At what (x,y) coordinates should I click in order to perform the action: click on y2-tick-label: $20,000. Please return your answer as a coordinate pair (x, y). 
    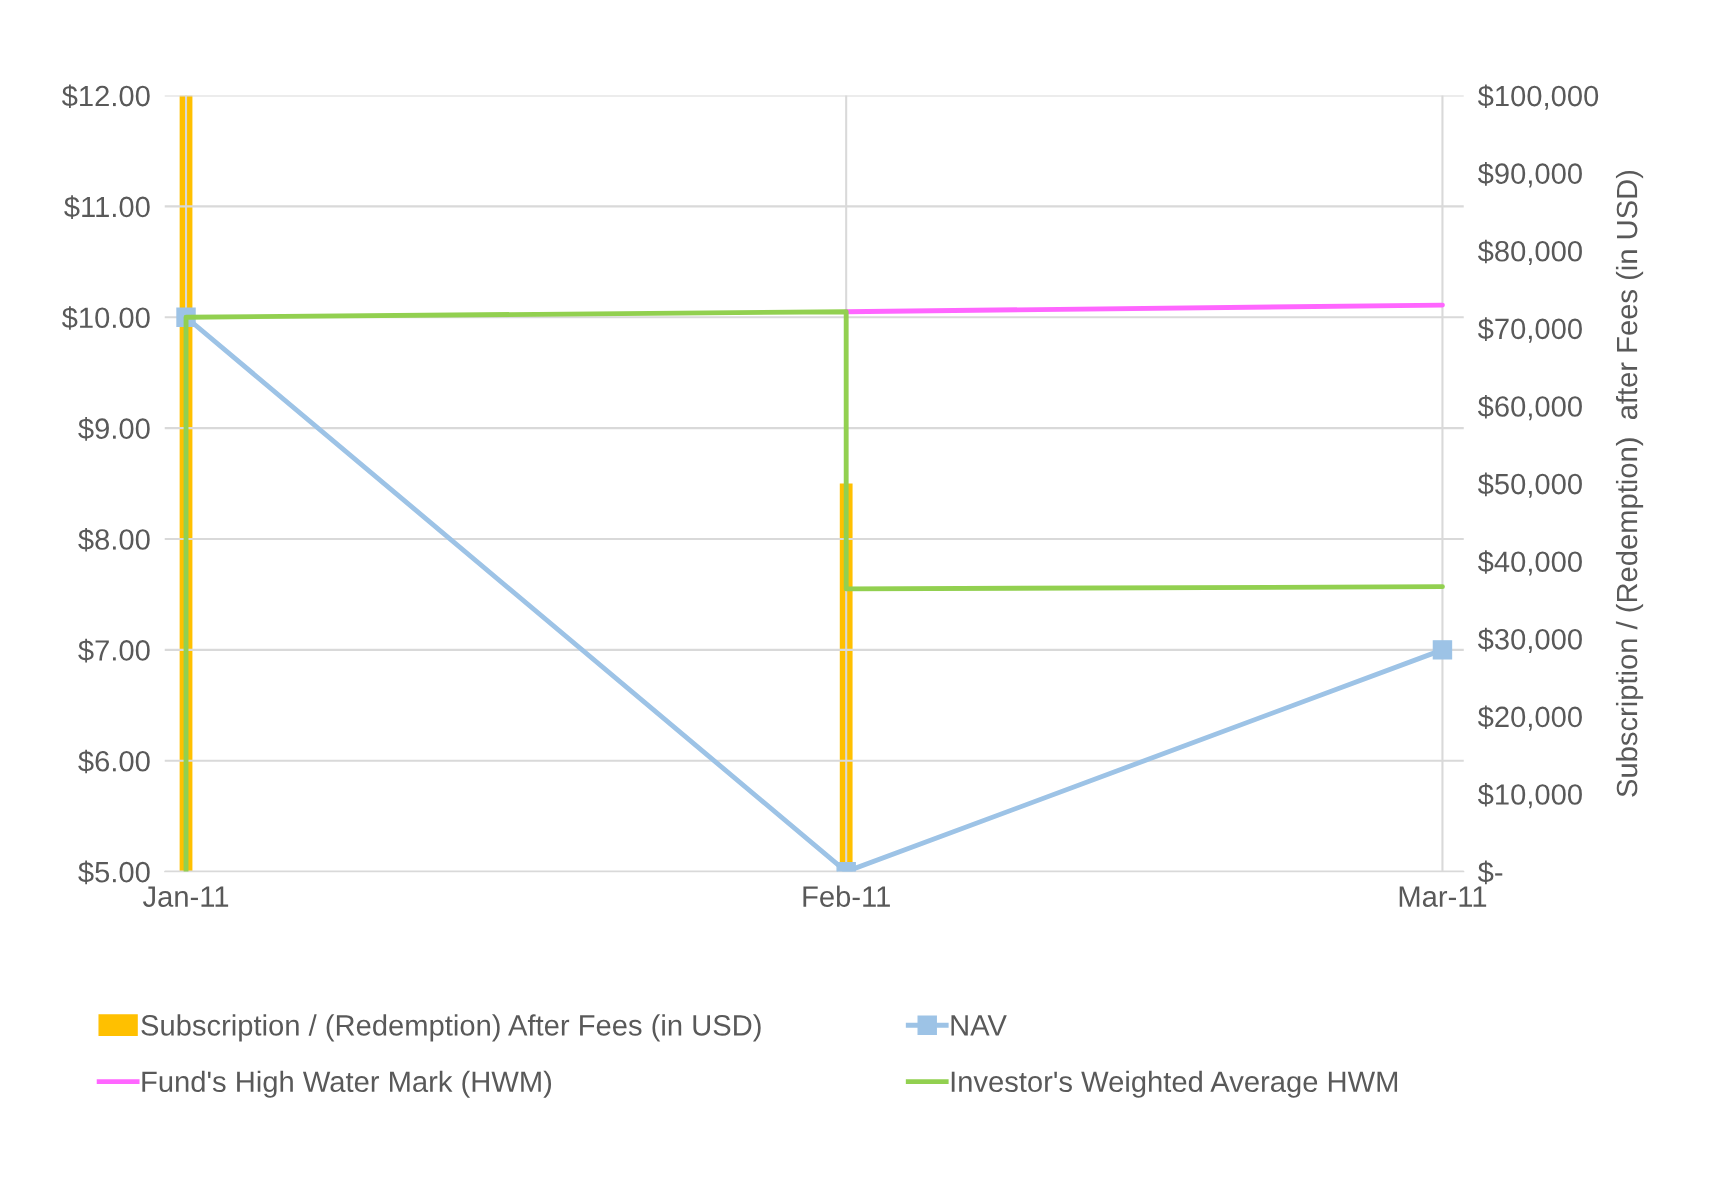
    Looking at the image, I should click on (1529, 718).